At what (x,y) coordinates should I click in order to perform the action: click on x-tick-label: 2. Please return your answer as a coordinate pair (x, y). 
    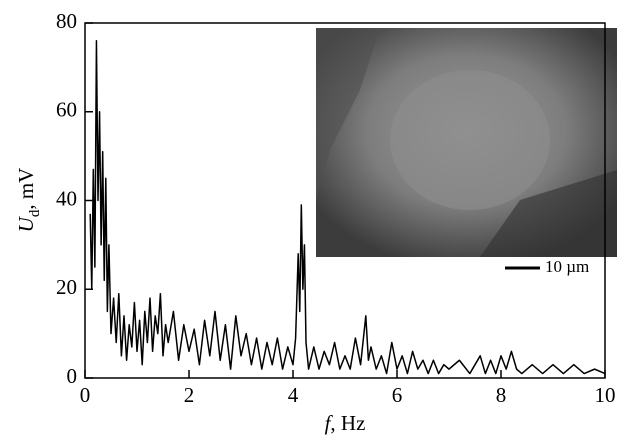
    Looking at the image, I should click on (189, 395).